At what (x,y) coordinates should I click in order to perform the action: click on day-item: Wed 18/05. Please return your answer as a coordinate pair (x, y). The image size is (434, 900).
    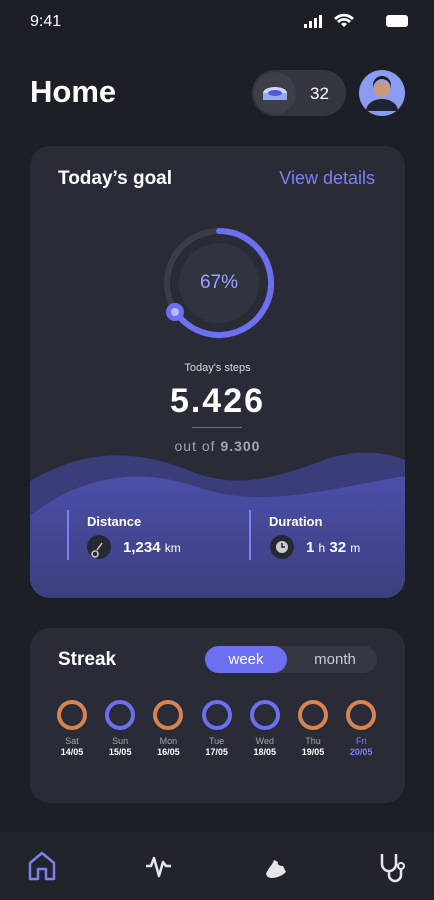
    Looking at the image, I should click on (265, 728).